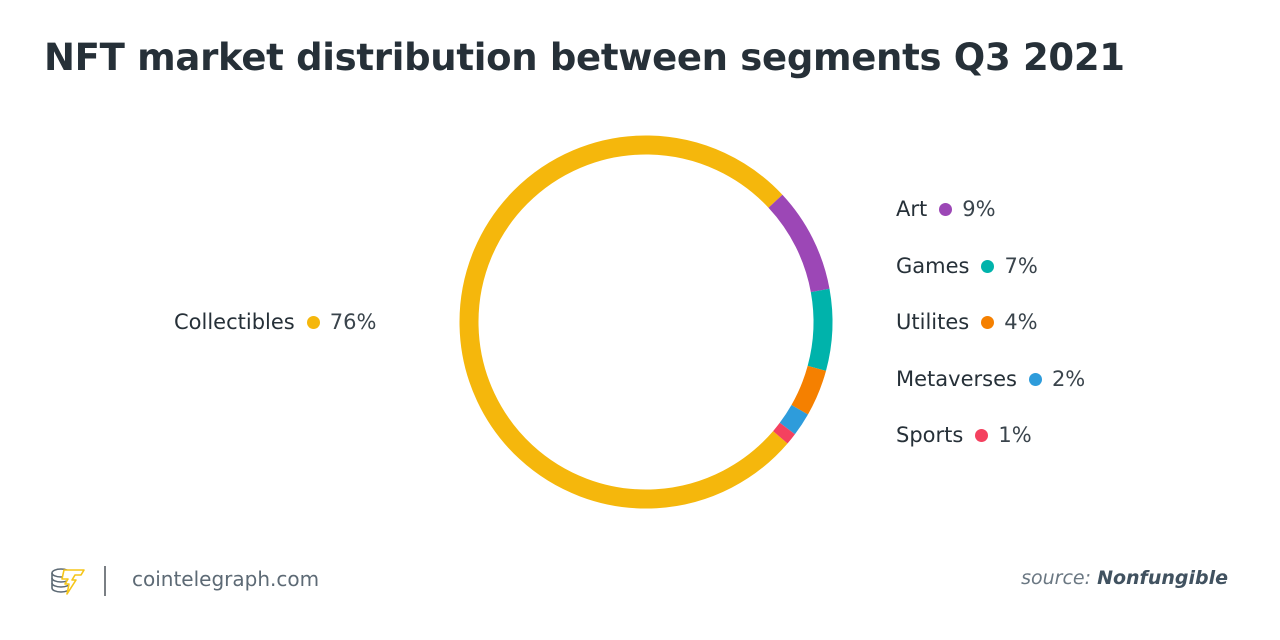 The width and height of the screenshot is (1280, 640). I want to click on segment-games, so click(820, 329).